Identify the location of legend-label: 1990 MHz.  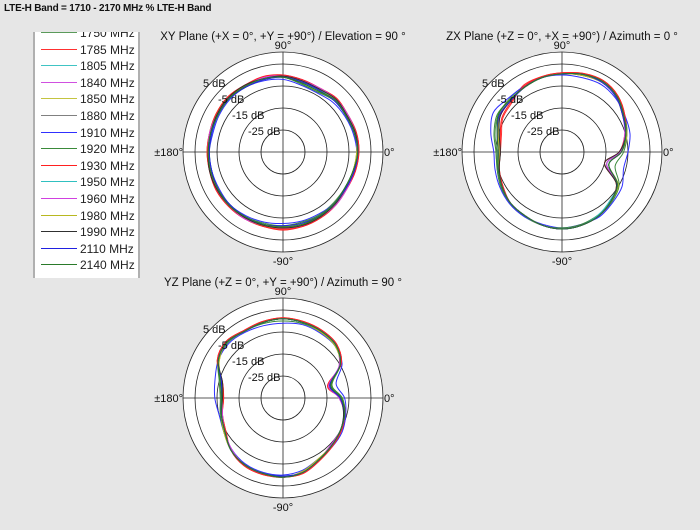
(107, 232).